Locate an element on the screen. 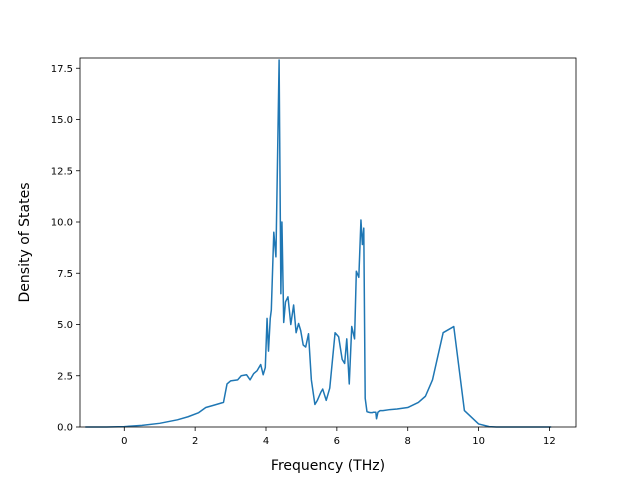  y-tick-label: 15.0 is located at coordinates (62, 120).